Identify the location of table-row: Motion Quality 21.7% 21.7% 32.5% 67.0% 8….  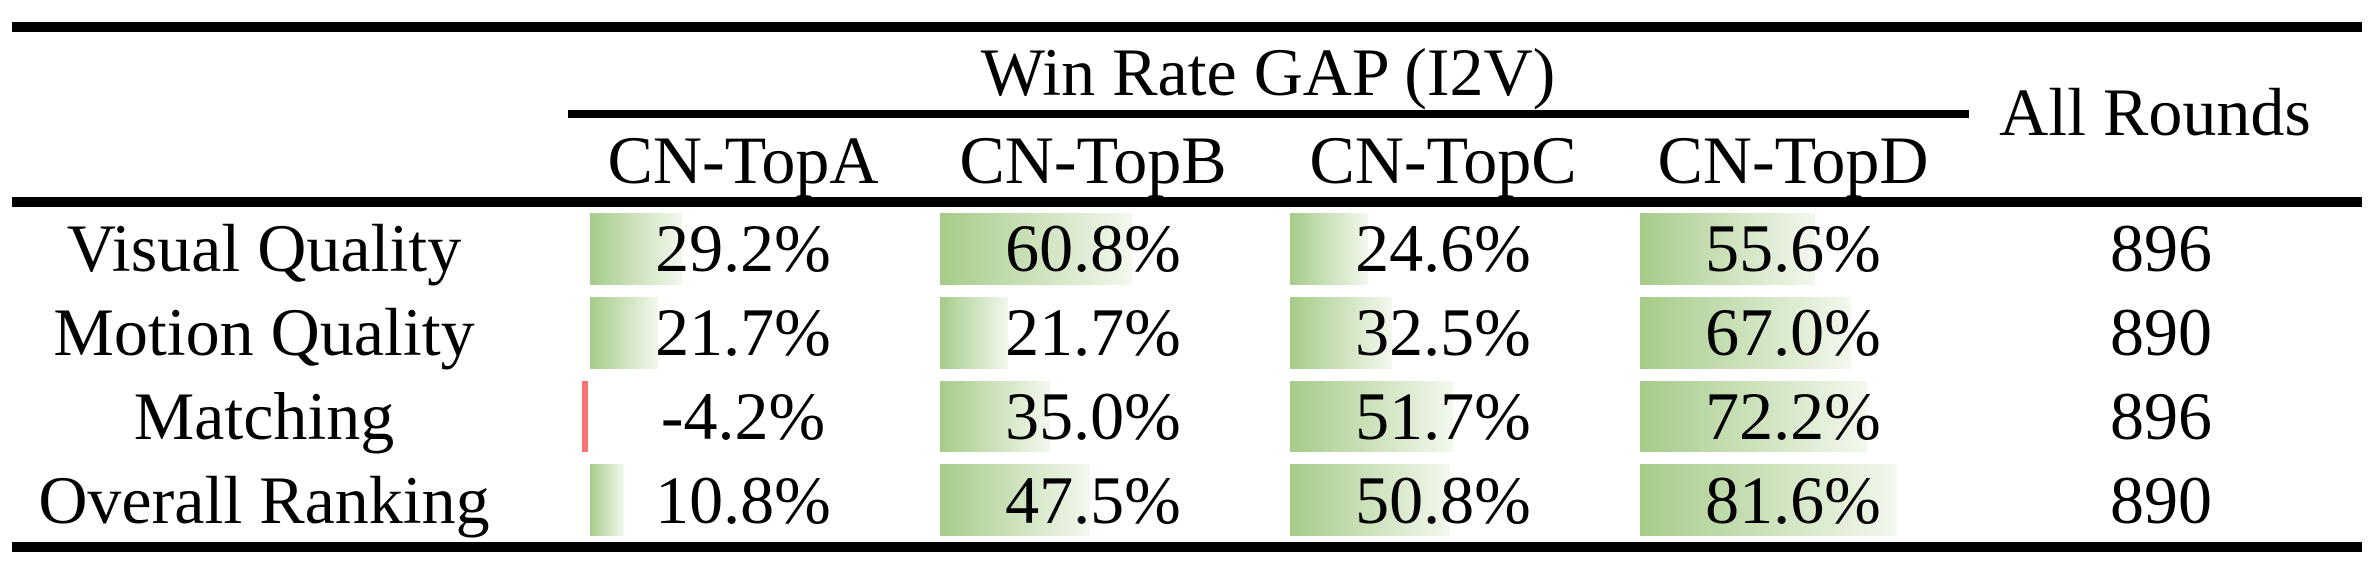
(1187, 333).